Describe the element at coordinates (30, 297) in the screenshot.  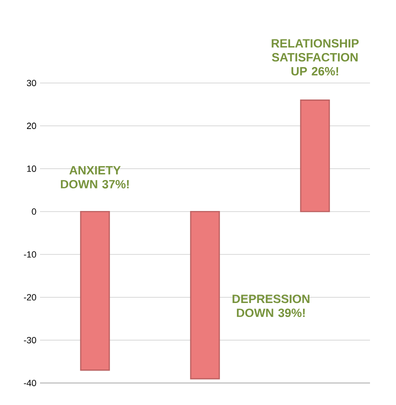
I see `y-tick-label: -20` at that location.